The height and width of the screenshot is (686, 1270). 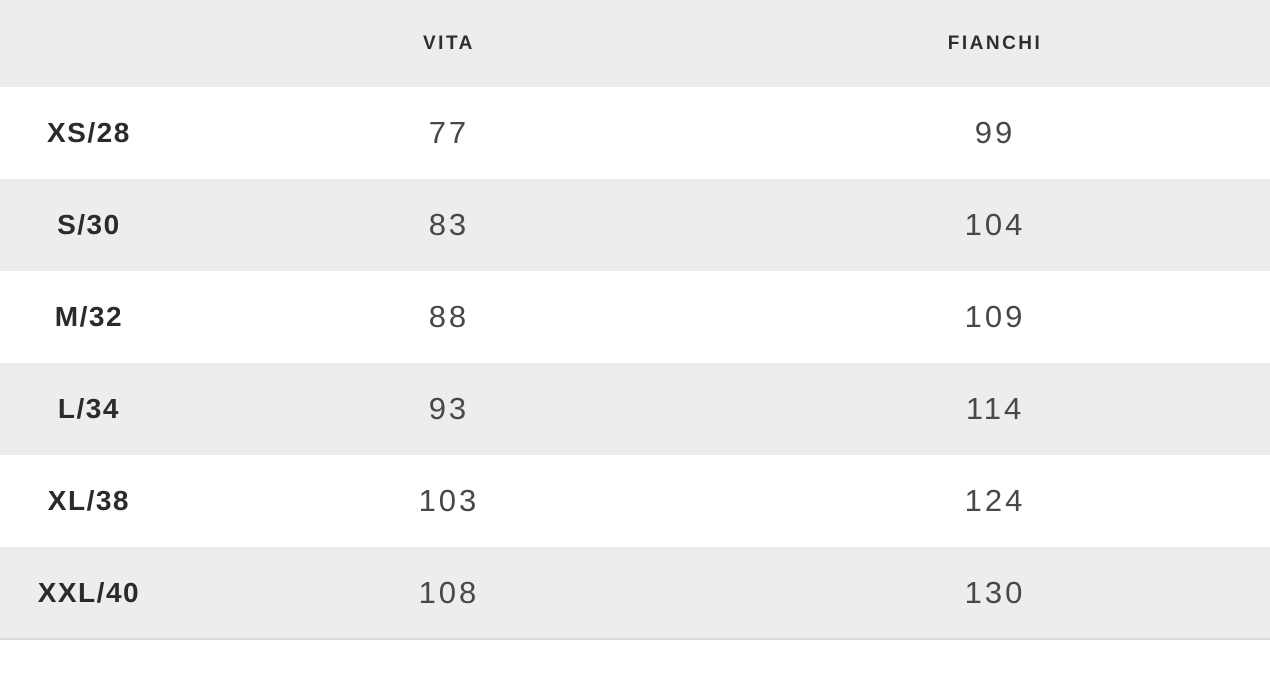 What do you see at coordinates (995, 408) in the screenshot?
I see `fianchi-cell: 114` at bounding box center [995, 408].